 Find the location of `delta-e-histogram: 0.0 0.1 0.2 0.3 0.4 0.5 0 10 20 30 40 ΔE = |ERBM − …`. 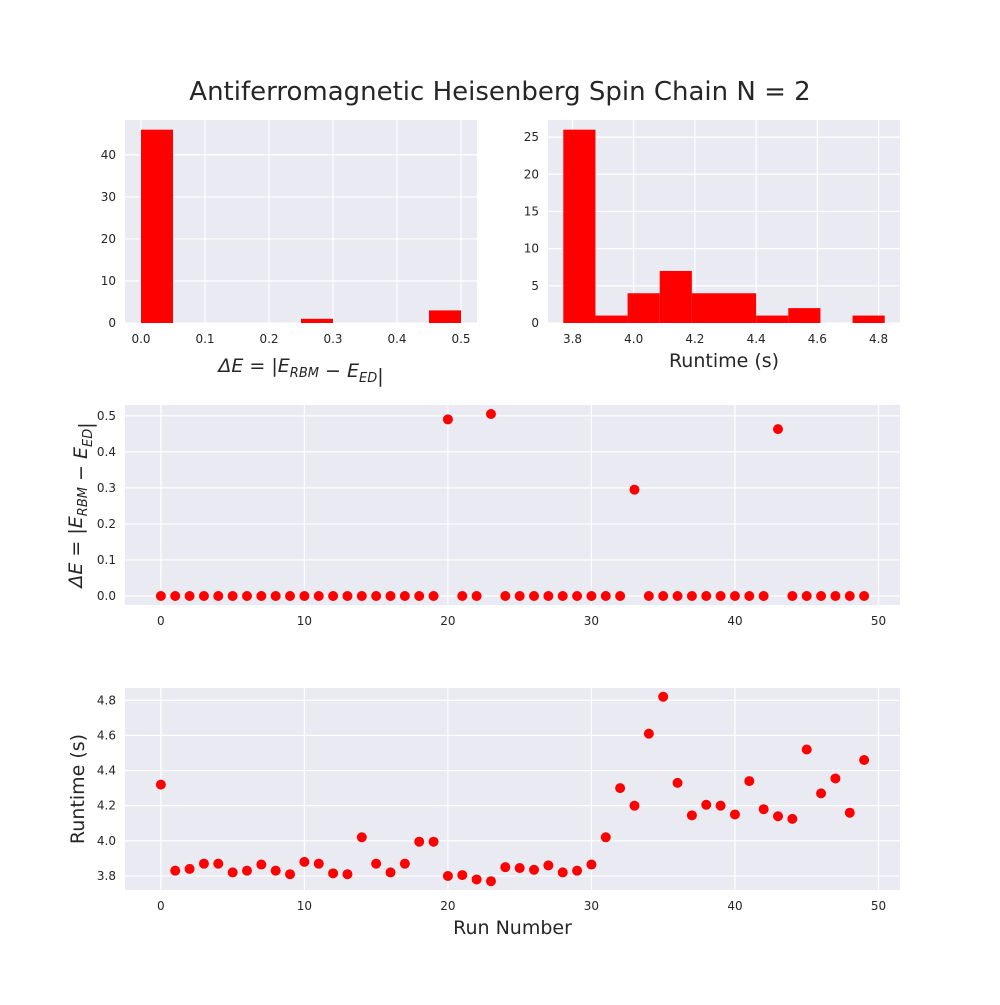

delta-e-histogram: 0.0 0.1 0.2 0.3 0.4 0.5 0 10 20 30 40 ΔE = |ERBM − … is located at coordinates (289, 253).